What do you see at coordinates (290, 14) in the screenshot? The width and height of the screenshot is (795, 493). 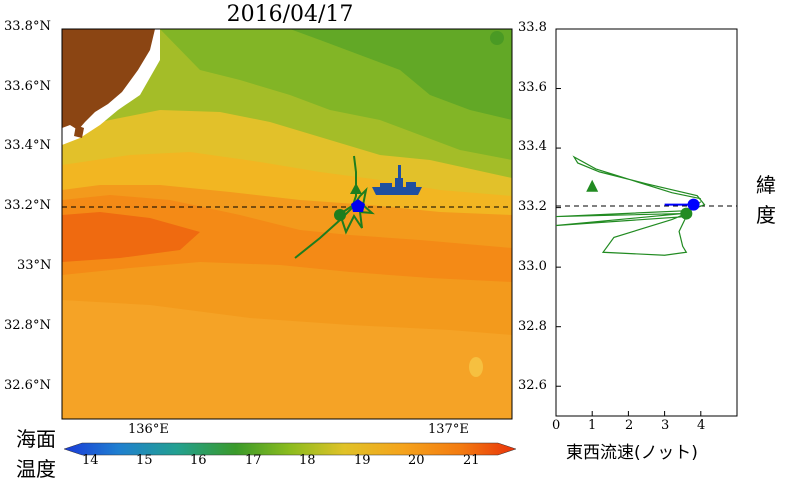 I see `map-title: 2016/04/17` at bounding box center [290, 14].